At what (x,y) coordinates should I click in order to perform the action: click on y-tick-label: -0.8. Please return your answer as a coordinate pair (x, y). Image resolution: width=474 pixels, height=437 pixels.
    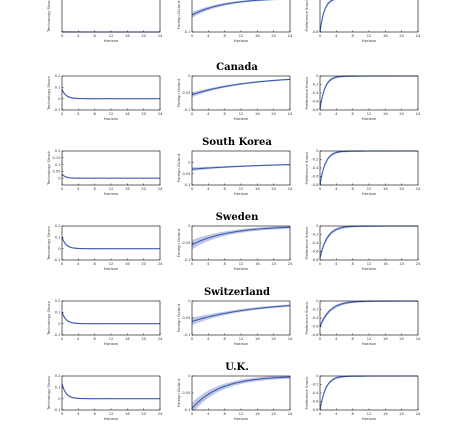
    Looking at the image, I should click on (315, 335).